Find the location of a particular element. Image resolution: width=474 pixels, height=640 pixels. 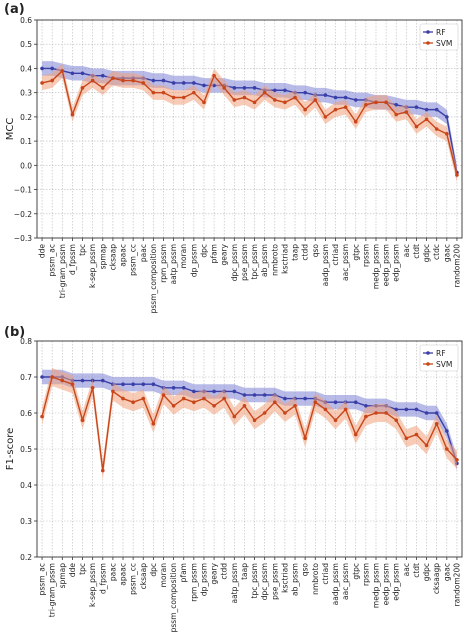

x-tick-label: aadp_pssm is located at coordinates (325, 265).